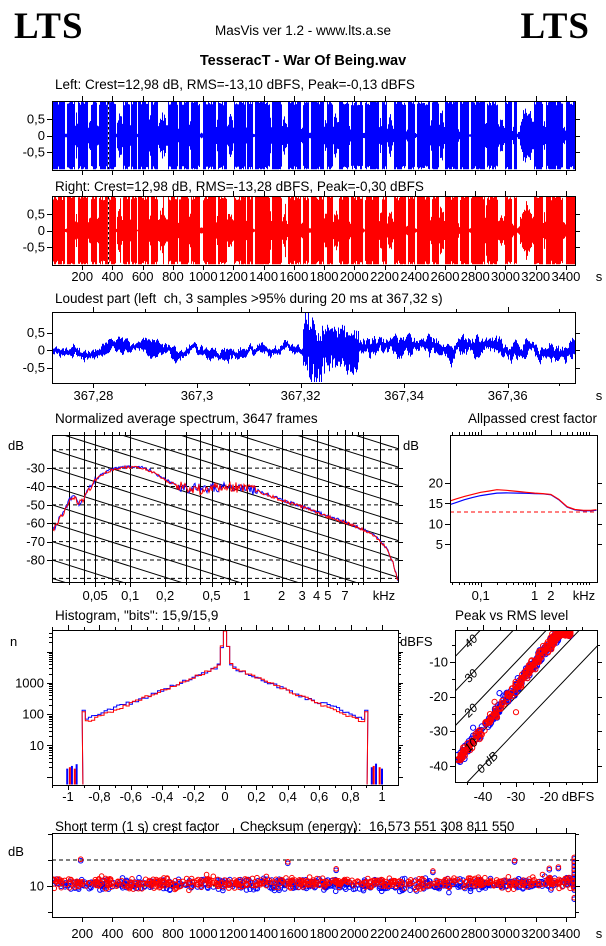  I want to click on y-tick-label: 10, so click(37, 745).